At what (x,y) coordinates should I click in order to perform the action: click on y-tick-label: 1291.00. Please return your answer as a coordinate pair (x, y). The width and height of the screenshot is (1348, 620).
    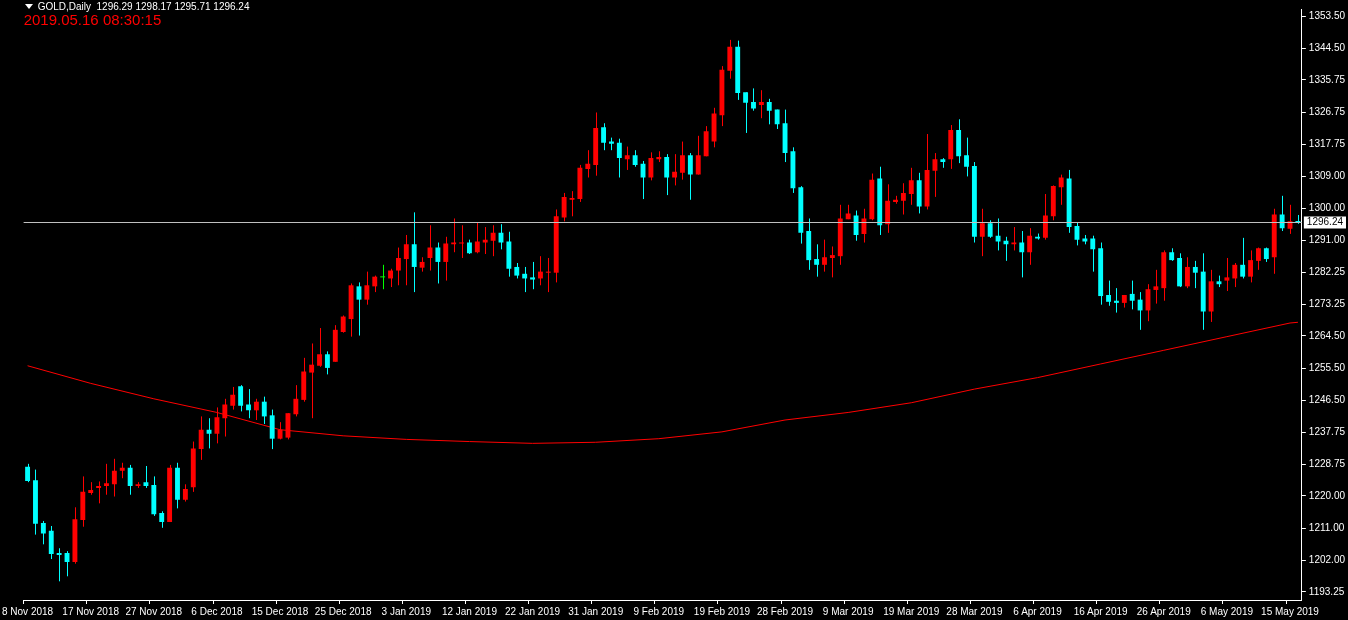
    Looking at the image, I should click on (1327, 240).